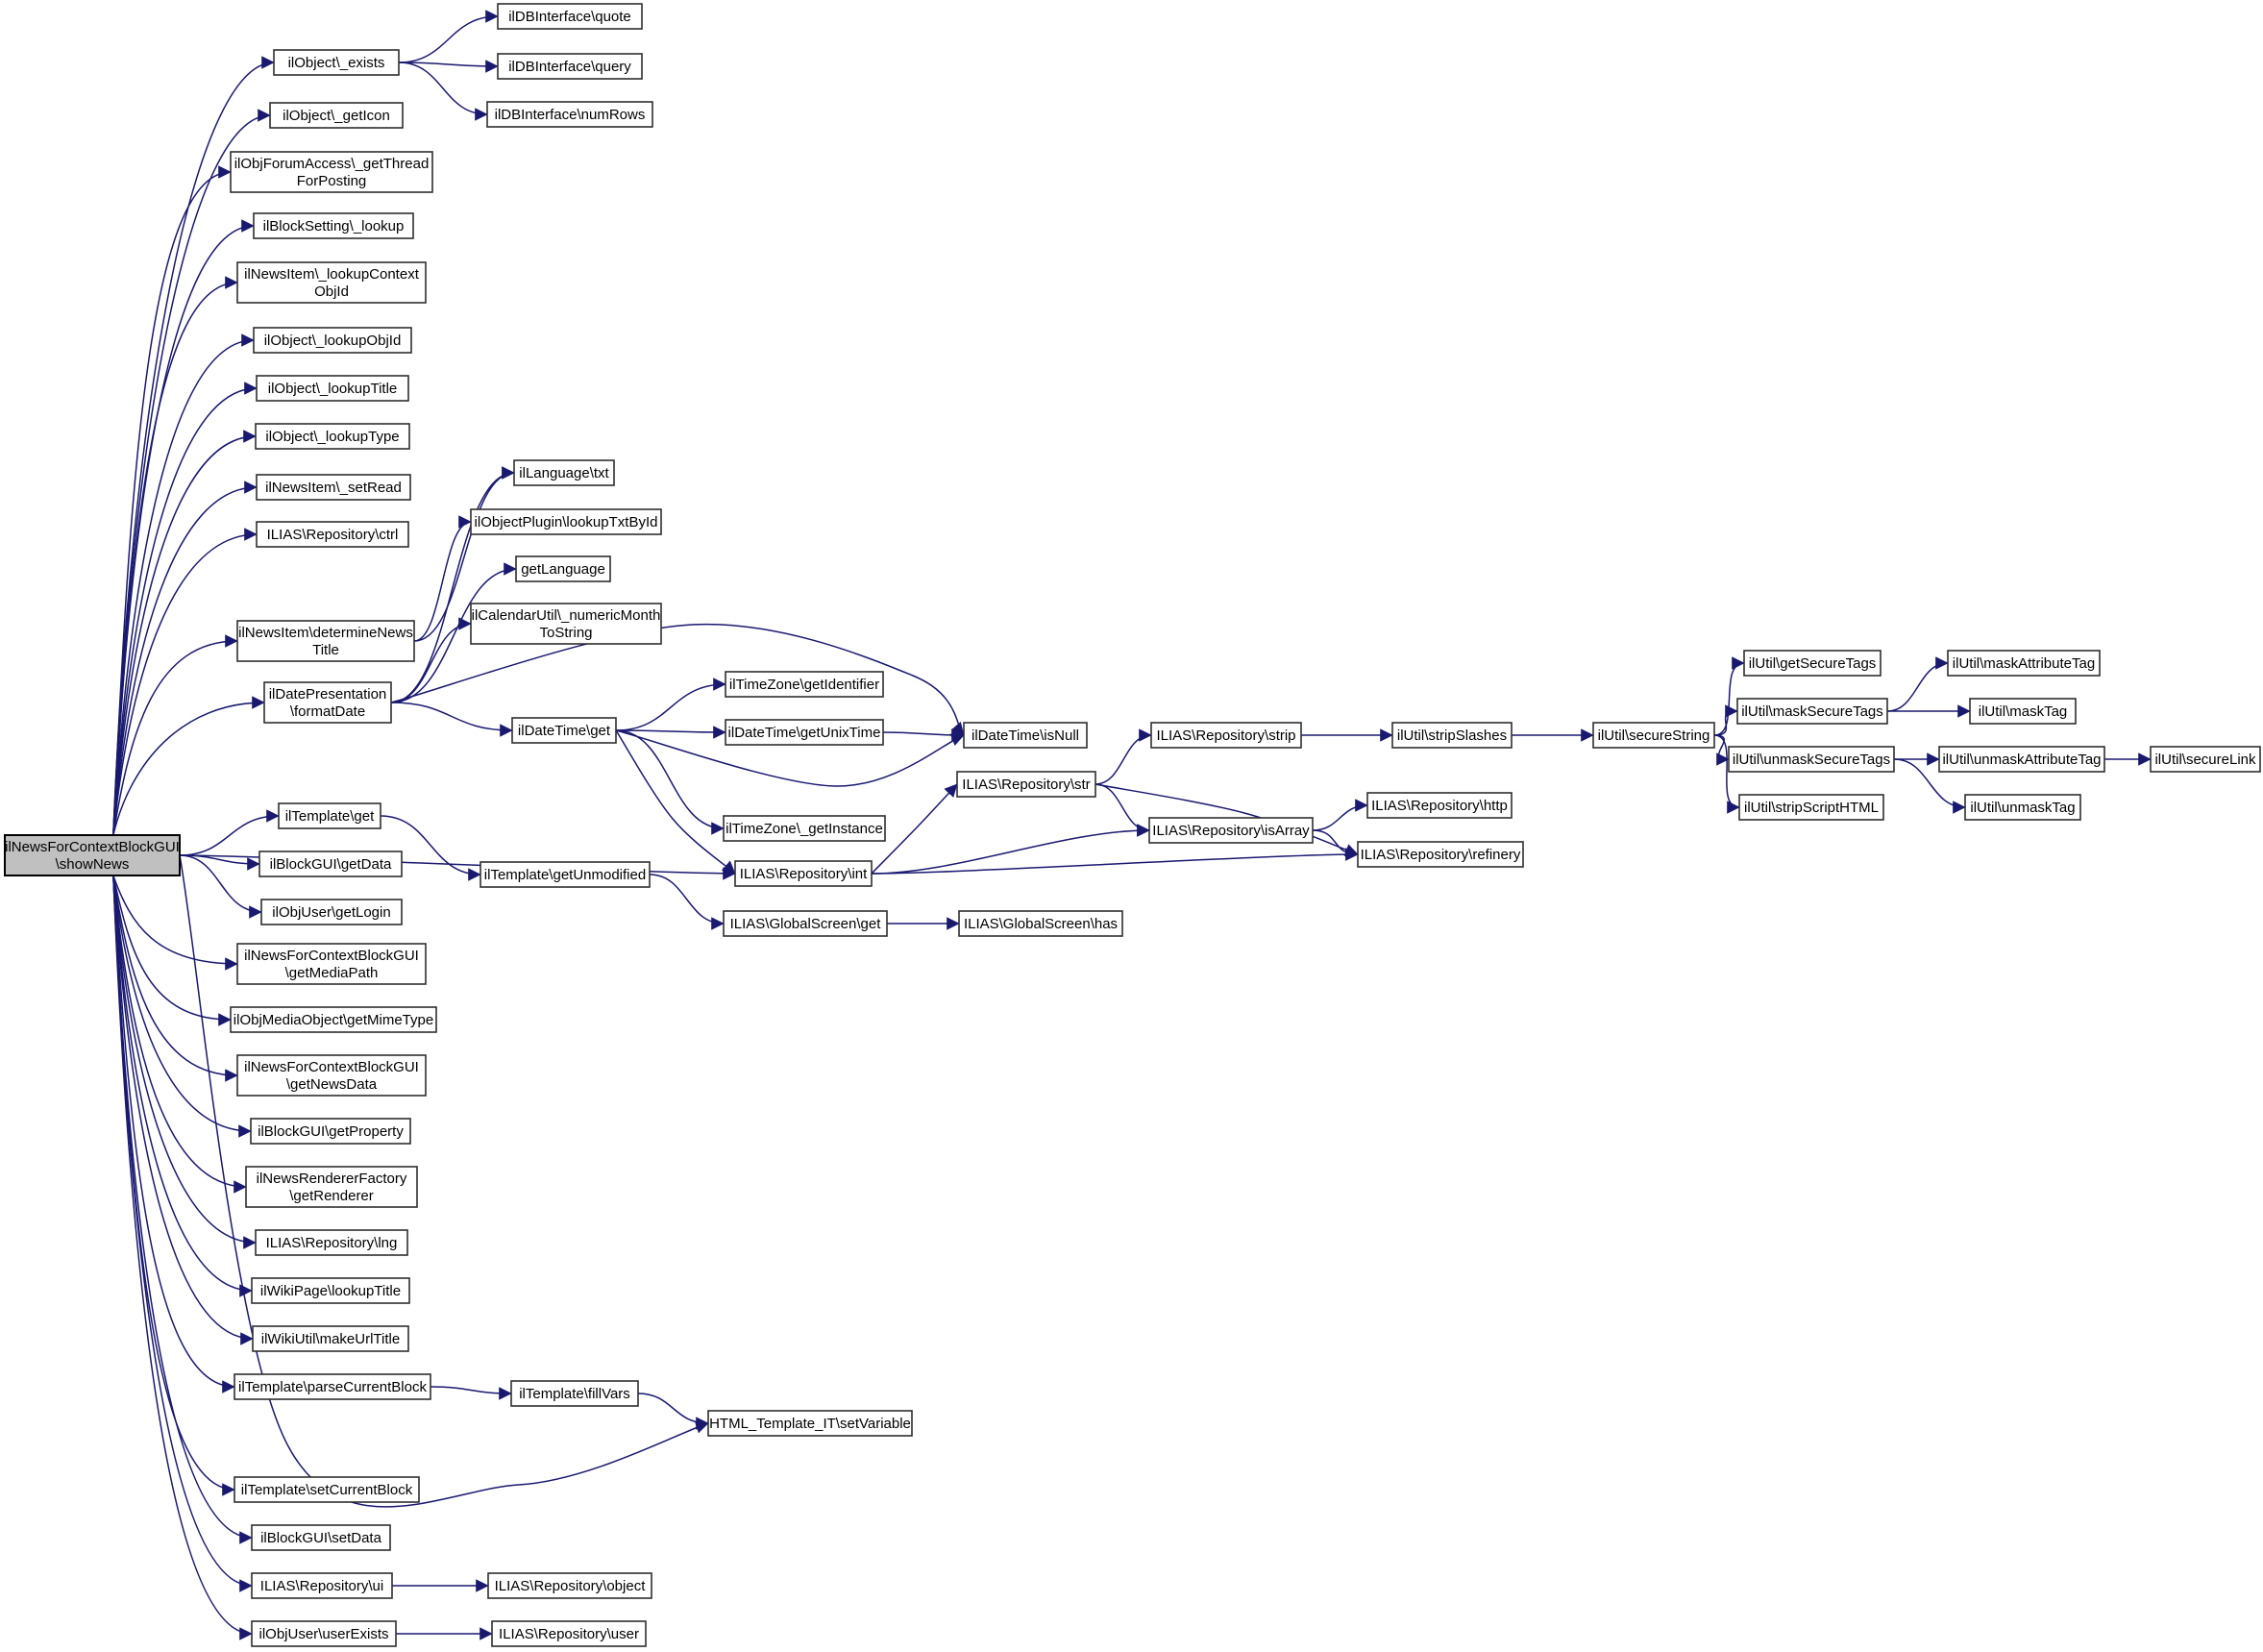  I want to click on edge-showNews-to-getLogin, so click(220, 886).